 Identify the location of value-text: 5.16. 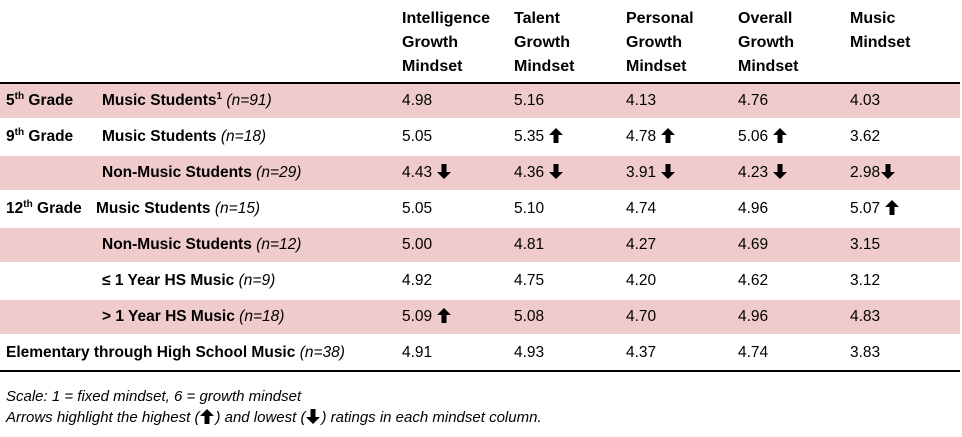
(529, 100).